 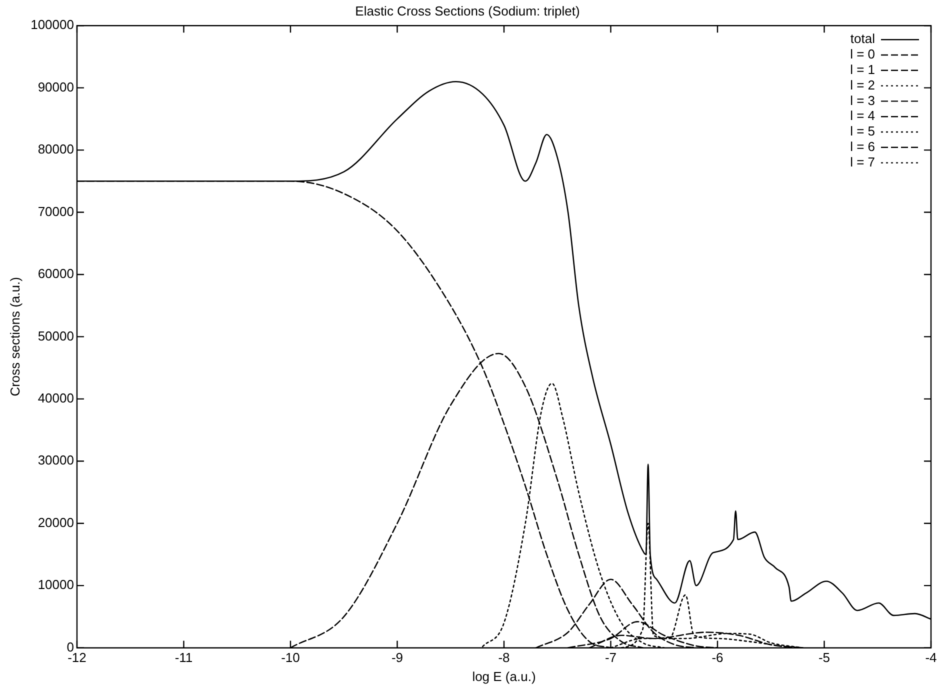 I want to click on x-axis-title: log E (a.u.), so click(x=504, y=676).